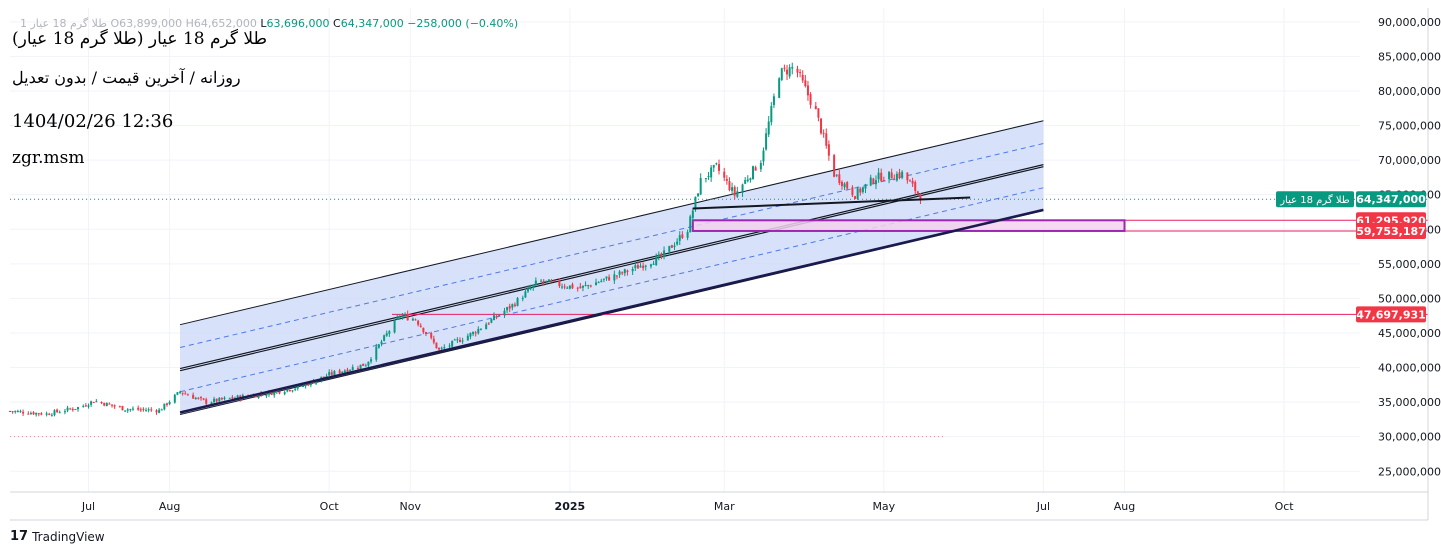 This screenshot has height=556, width=1441. I want to click on chart-title: طلا گرم 18 عیار (طلا گرم 18 عیار), so click(140, 39).